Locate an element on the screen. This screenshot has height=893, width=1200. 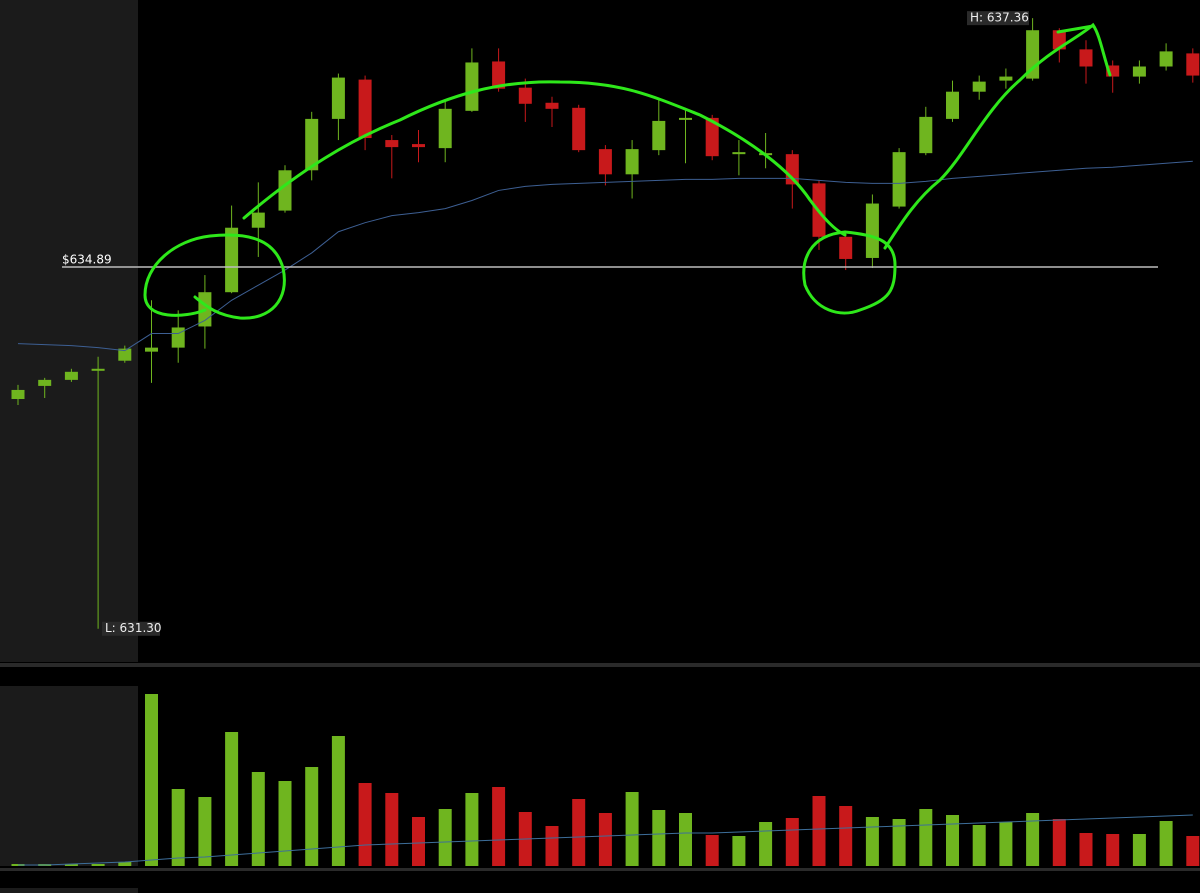
low-label: L: 631.30 is located at coordinates (133, 628).